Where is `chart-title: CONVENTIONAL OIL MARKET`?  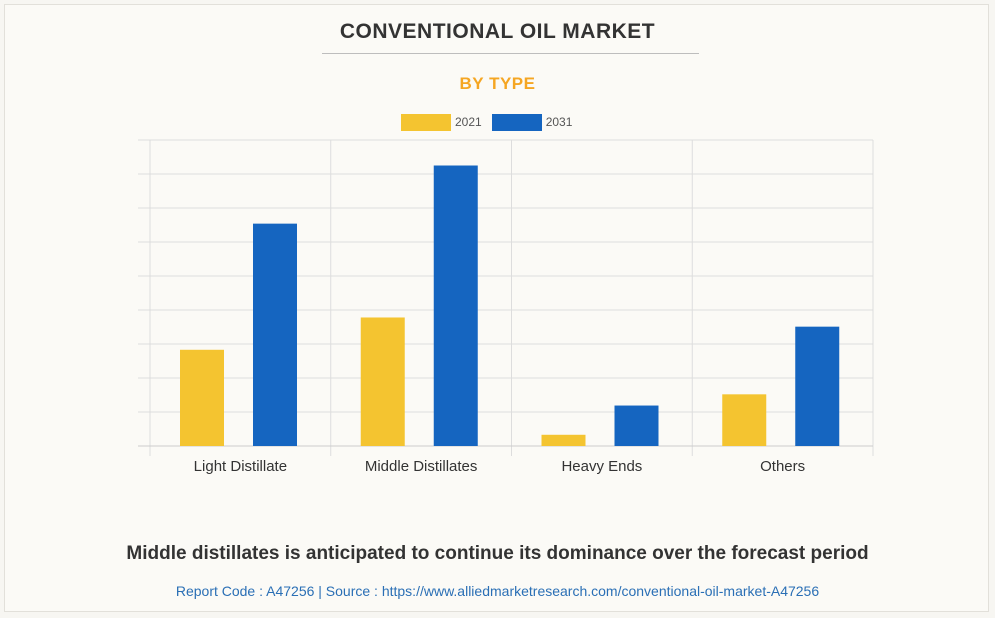 chart-title: CONVENTIONAL OIL MARKET is located at coordinates (497, 31).